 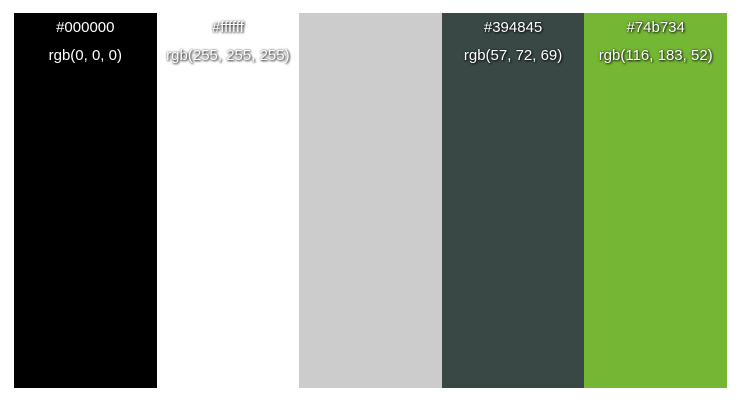 I want to click on swatch-hex-label: #74b734, so click(x=655, y=27).